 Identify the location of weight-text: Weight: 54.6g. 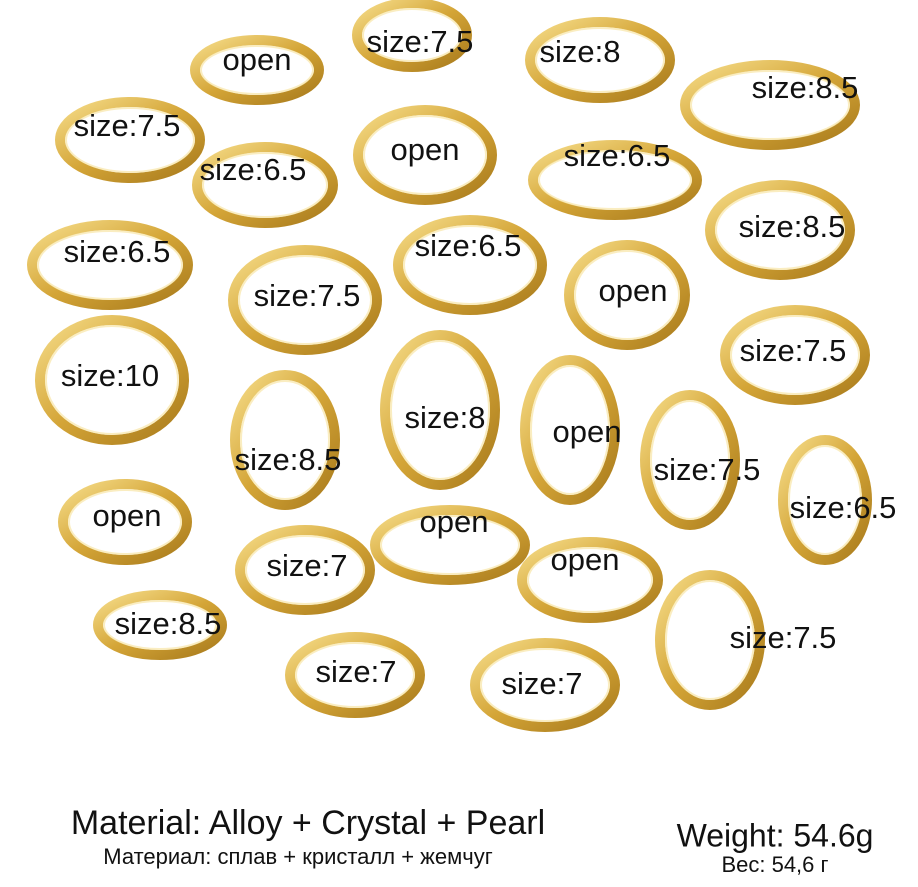
(775, 835).